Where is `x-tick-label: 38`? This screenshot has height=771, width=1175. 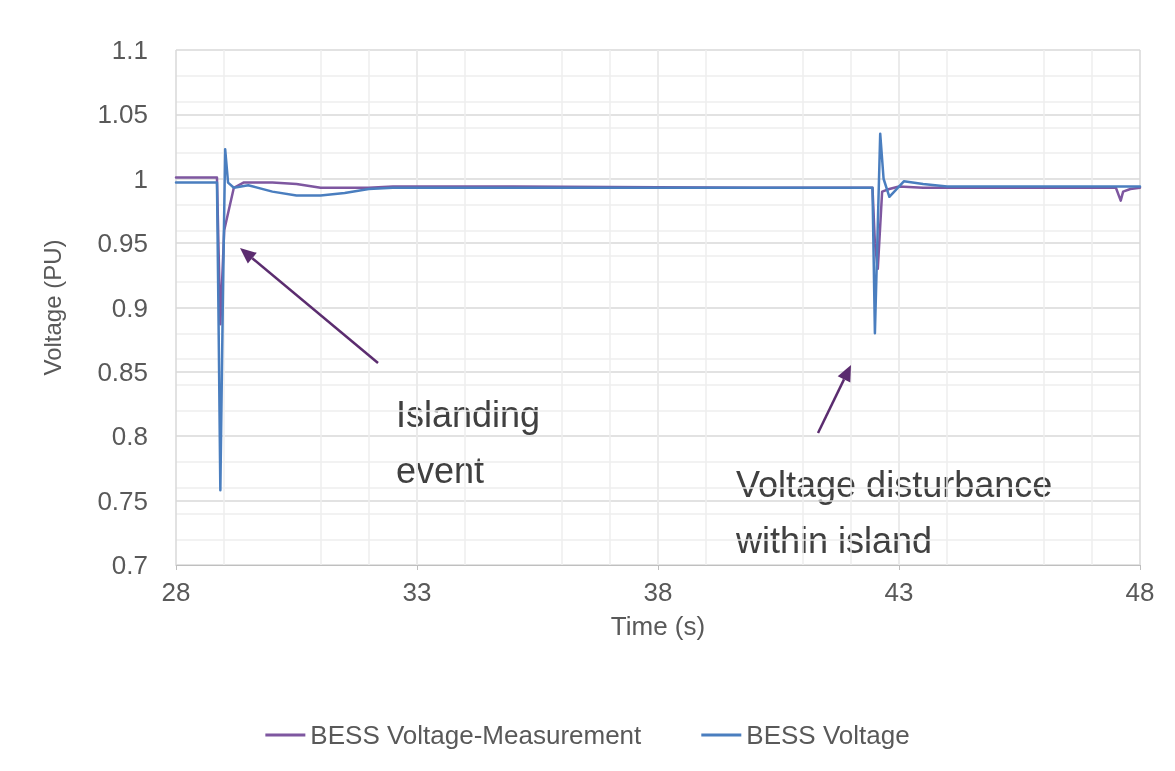
x-tick-label: 38 is located at coordinates (658, 592).